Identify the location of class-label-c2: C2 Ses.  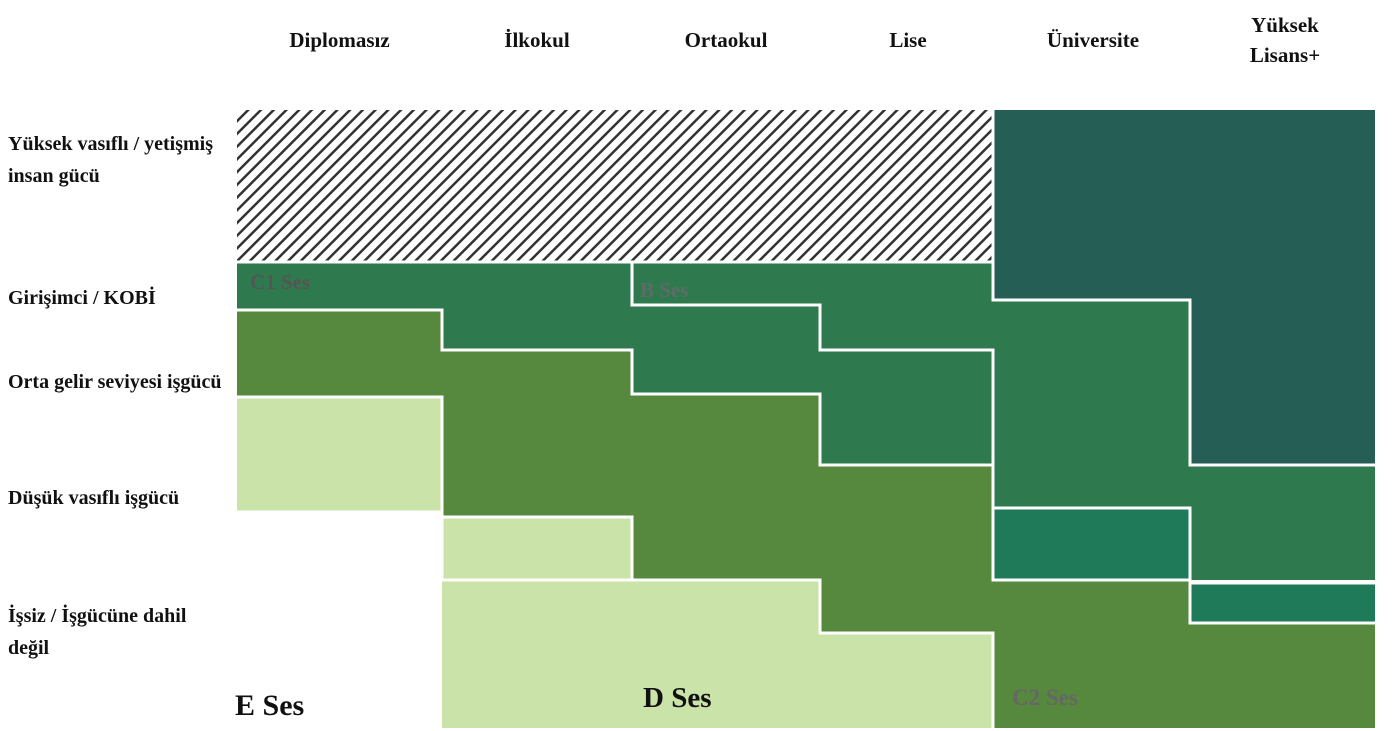
(1045, 697).